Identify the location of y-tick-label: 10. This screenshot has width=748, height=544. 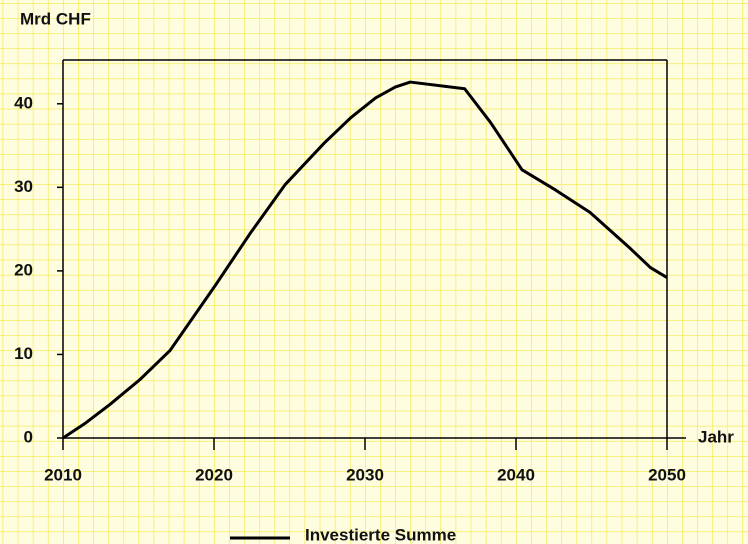
(23, 353).